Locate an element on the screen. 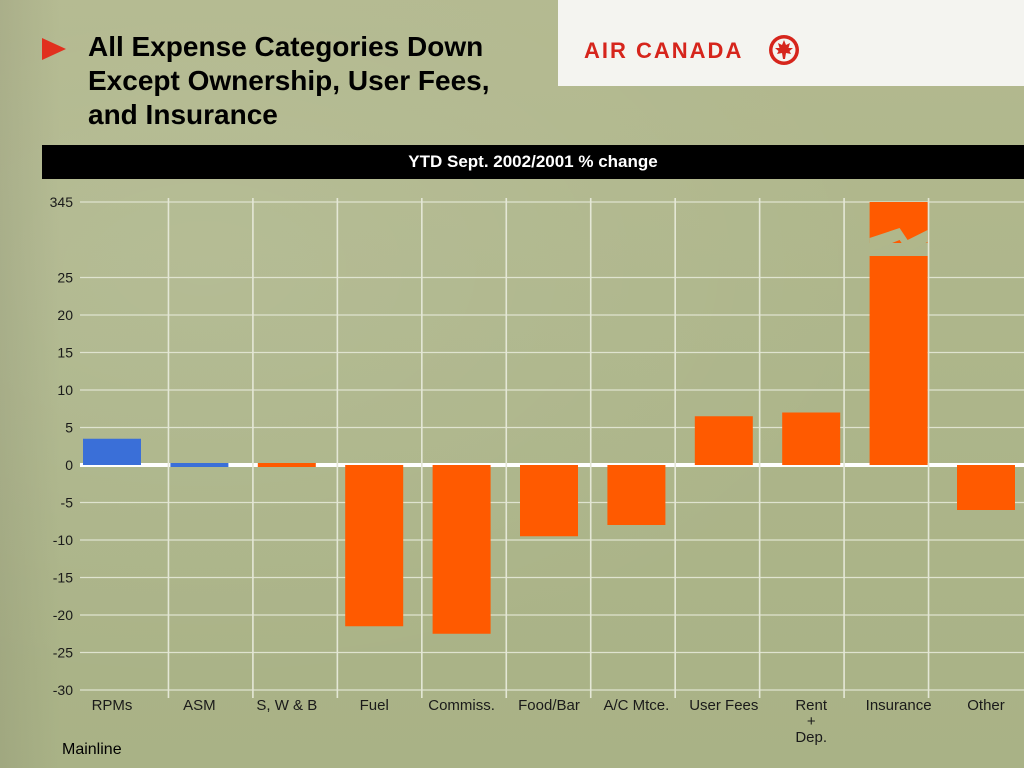 The image size is (1024, 768). x-tick-label: User Fees is located at coordinates (723, 705).